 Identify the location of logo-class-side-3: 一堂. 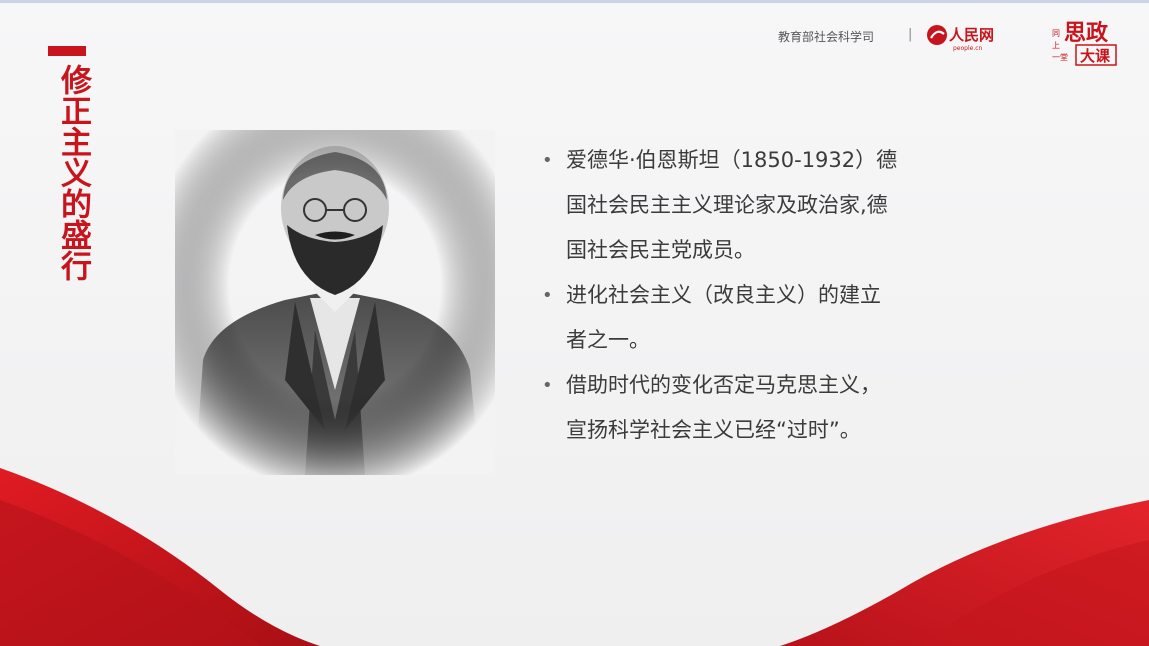
(1060, 57).